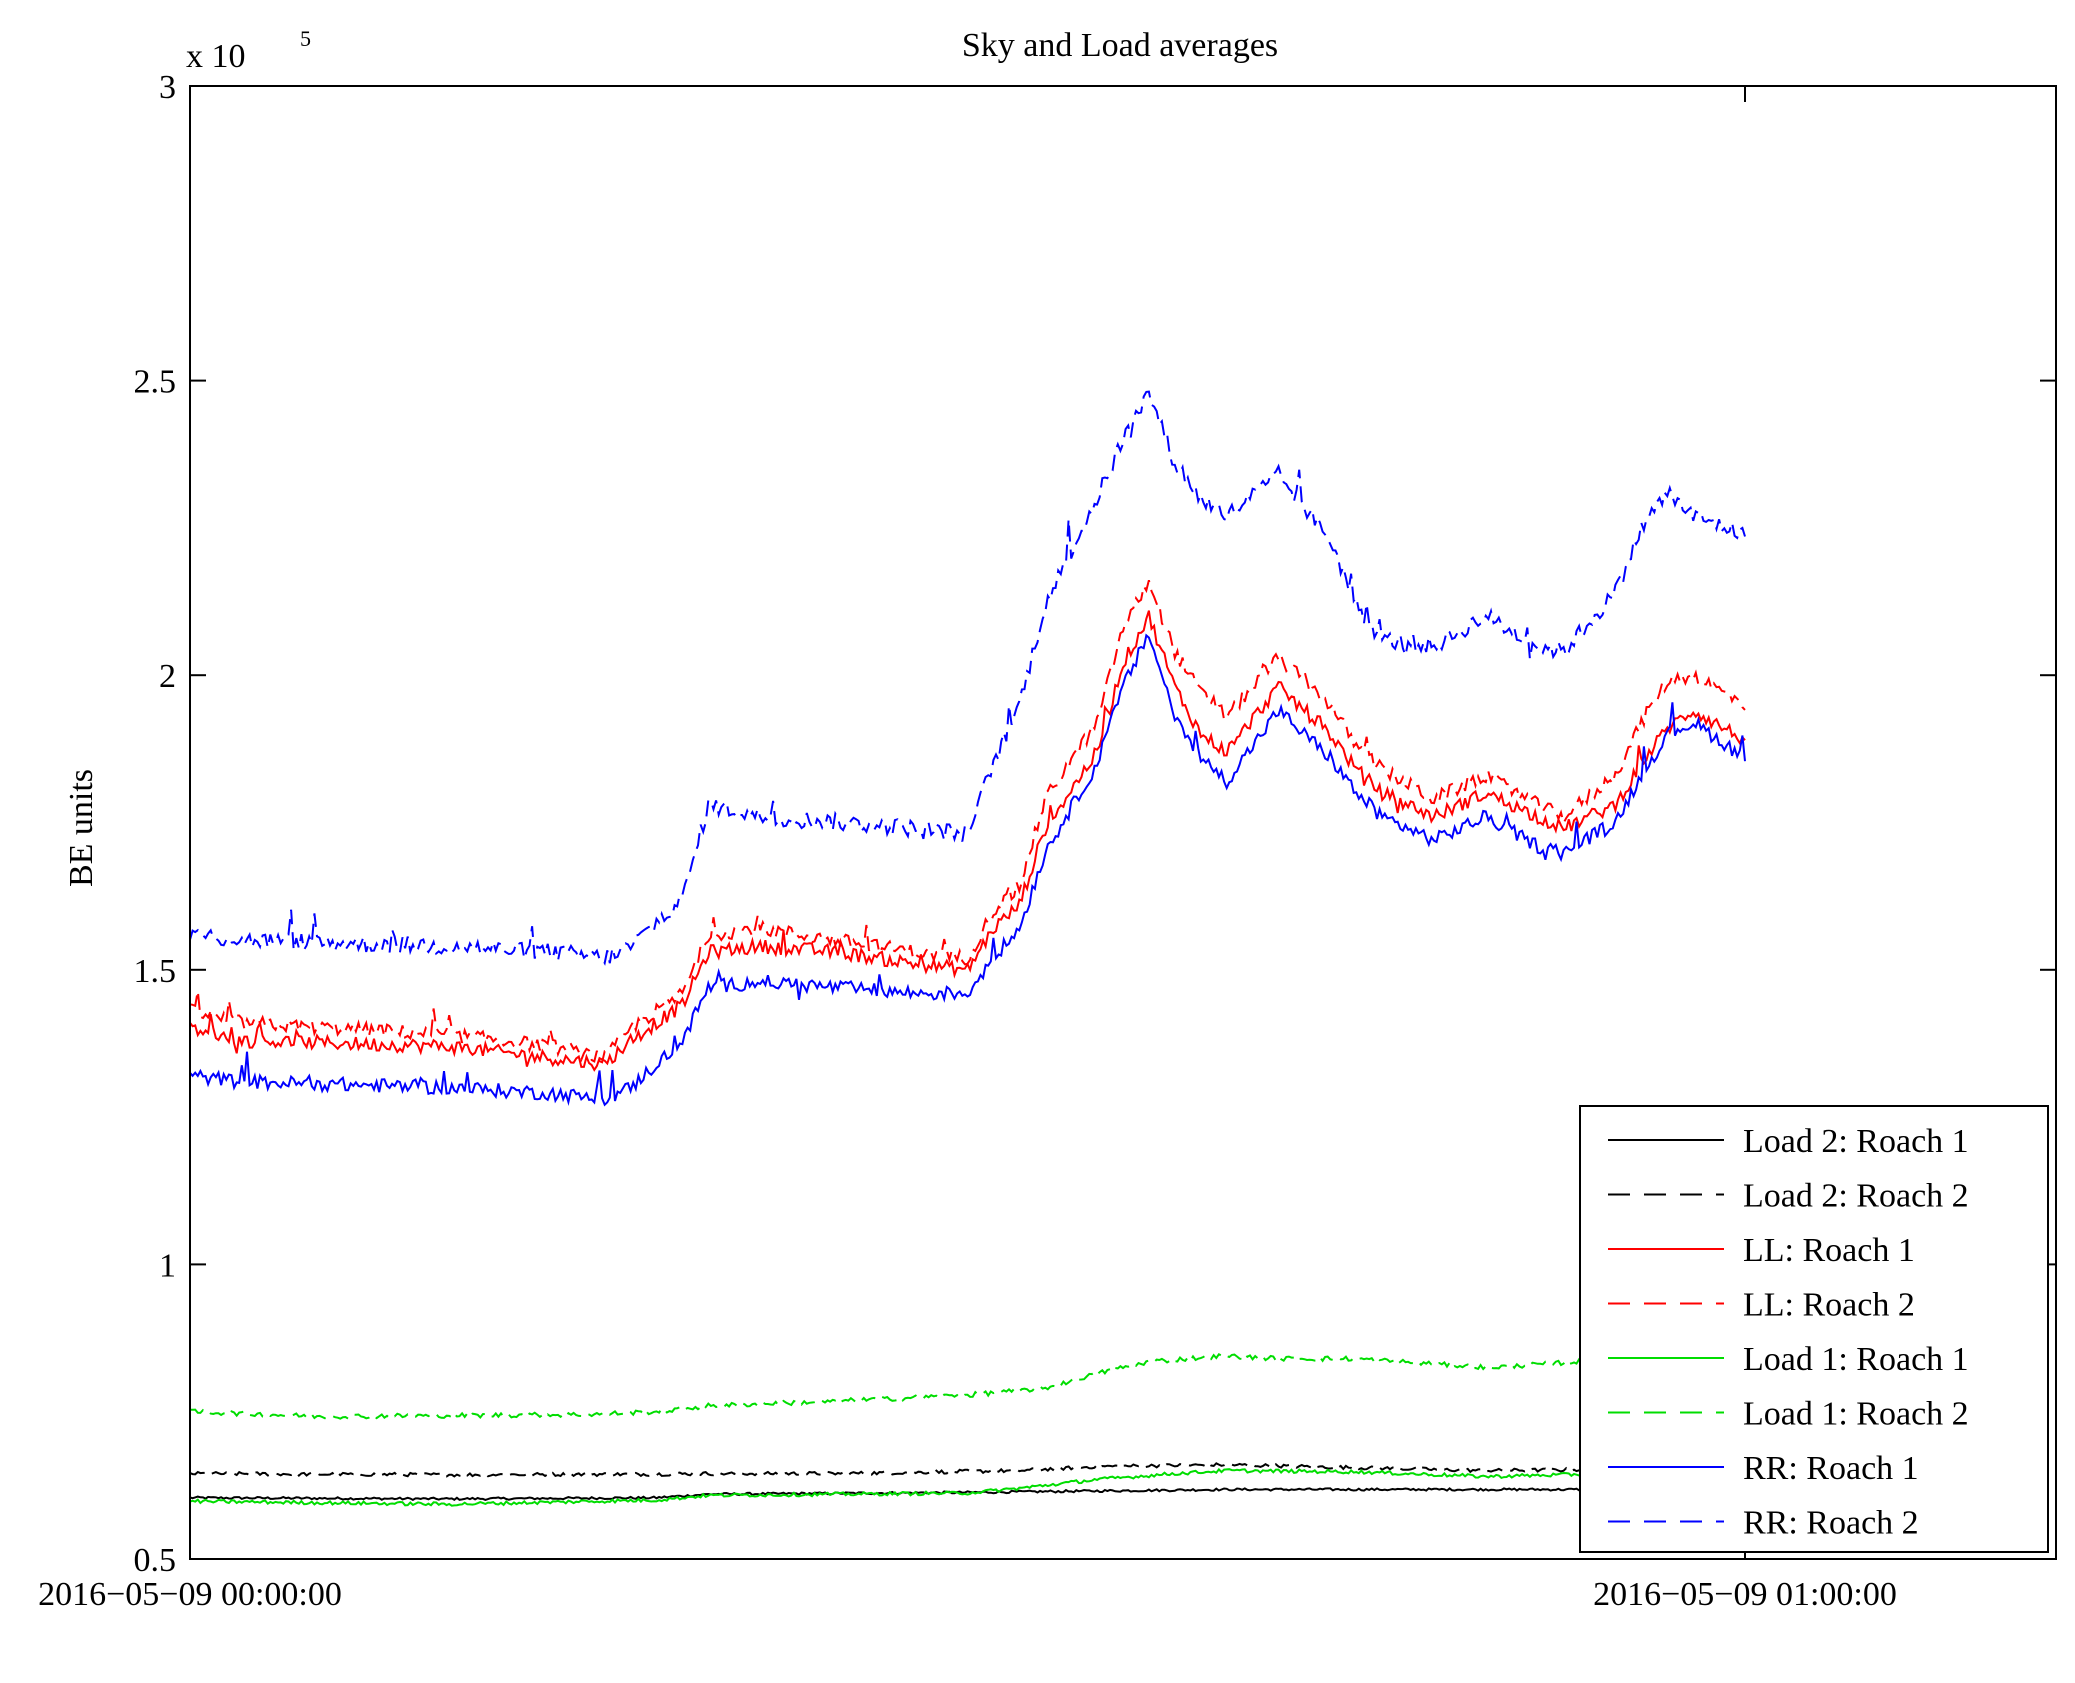 The height and width of the screenshot is (1683, 2075). Describe the element at coordinates (167, 87) in the screenshot. I see `y-tick-label: 3` at that location.